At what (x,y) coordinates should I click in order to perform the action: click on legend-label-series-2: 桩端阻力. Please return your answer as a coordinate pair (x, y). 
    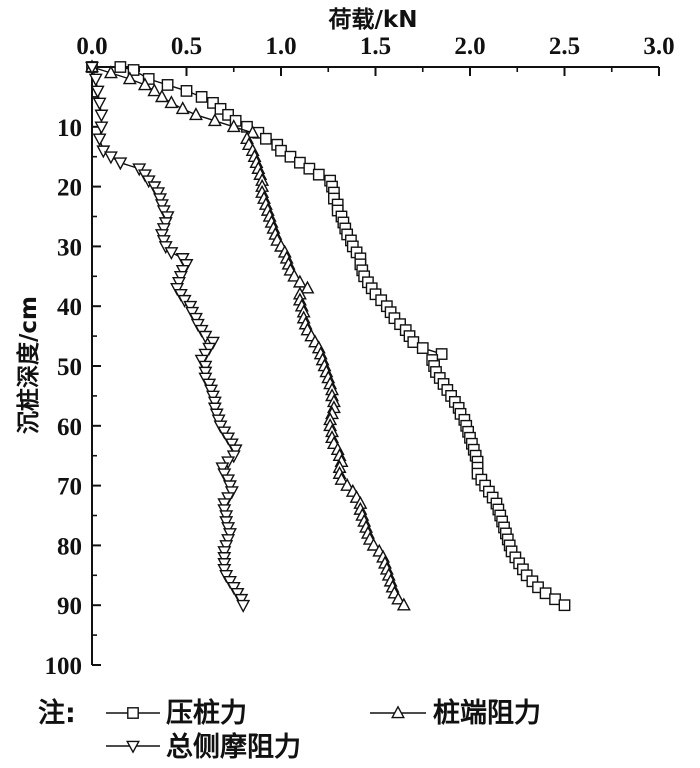
    Looking at the image, I should click on (487, 713).